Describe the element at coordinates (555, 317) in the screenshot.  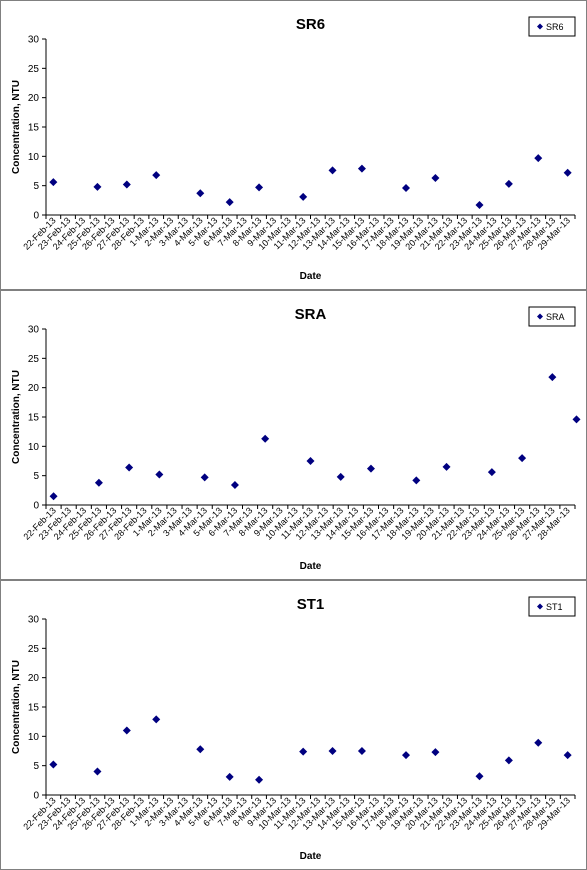
I see `legend-label: SRA` at that location.